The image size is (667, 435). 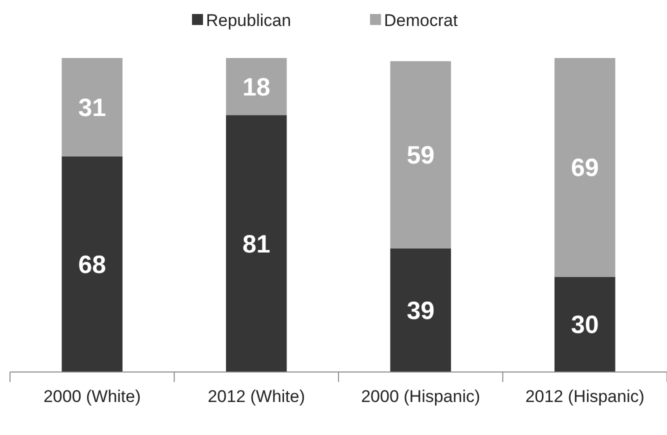 What do you see at coordinates (420, 396) in the screenshot?
I see `x-tick-label: 2000 (Hispanic)` at bounding box center [420, 396].